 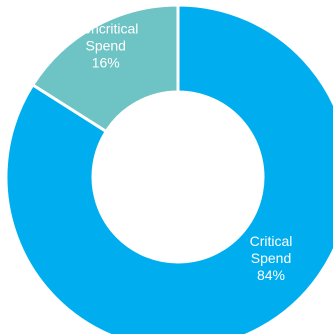 I want to click on slice-label-line: 16%, so click(x=106, y=63).